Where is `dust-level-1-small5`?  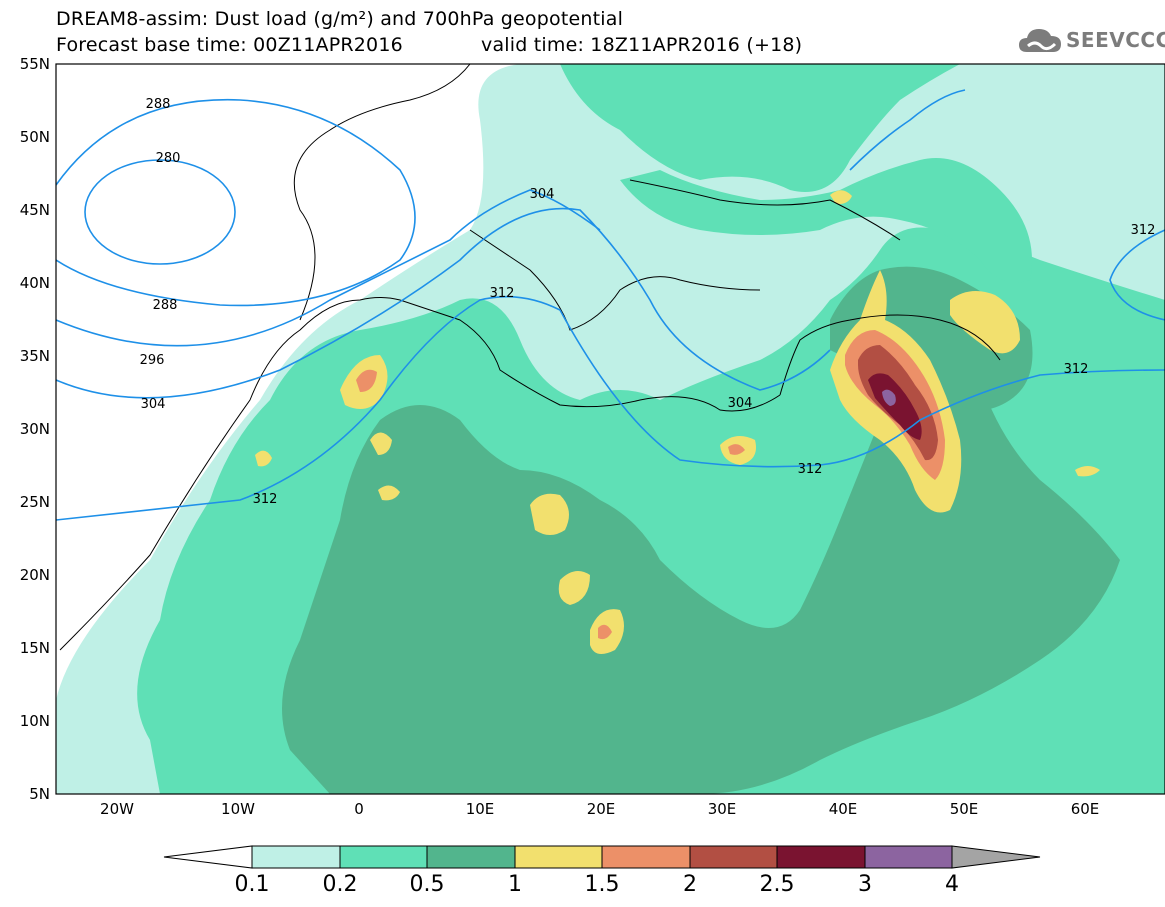
dust-level-1-small5 is located at coordinates (1087, 471).